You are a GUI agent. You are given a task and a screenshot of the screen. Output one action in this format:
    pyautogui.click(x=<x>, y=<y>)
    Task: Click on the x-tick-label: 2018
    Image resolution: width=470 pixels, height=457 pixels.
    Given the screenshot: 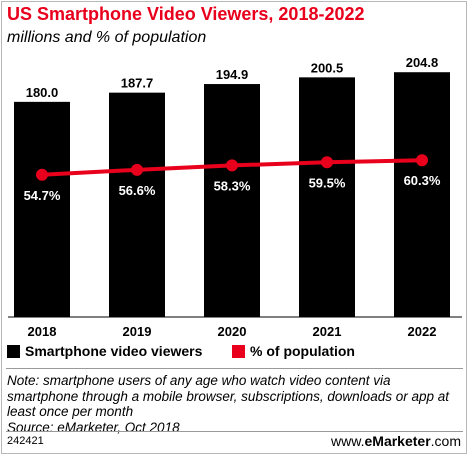 What is the action you would take?
    pyautogui.click(x=42, y=331)
    